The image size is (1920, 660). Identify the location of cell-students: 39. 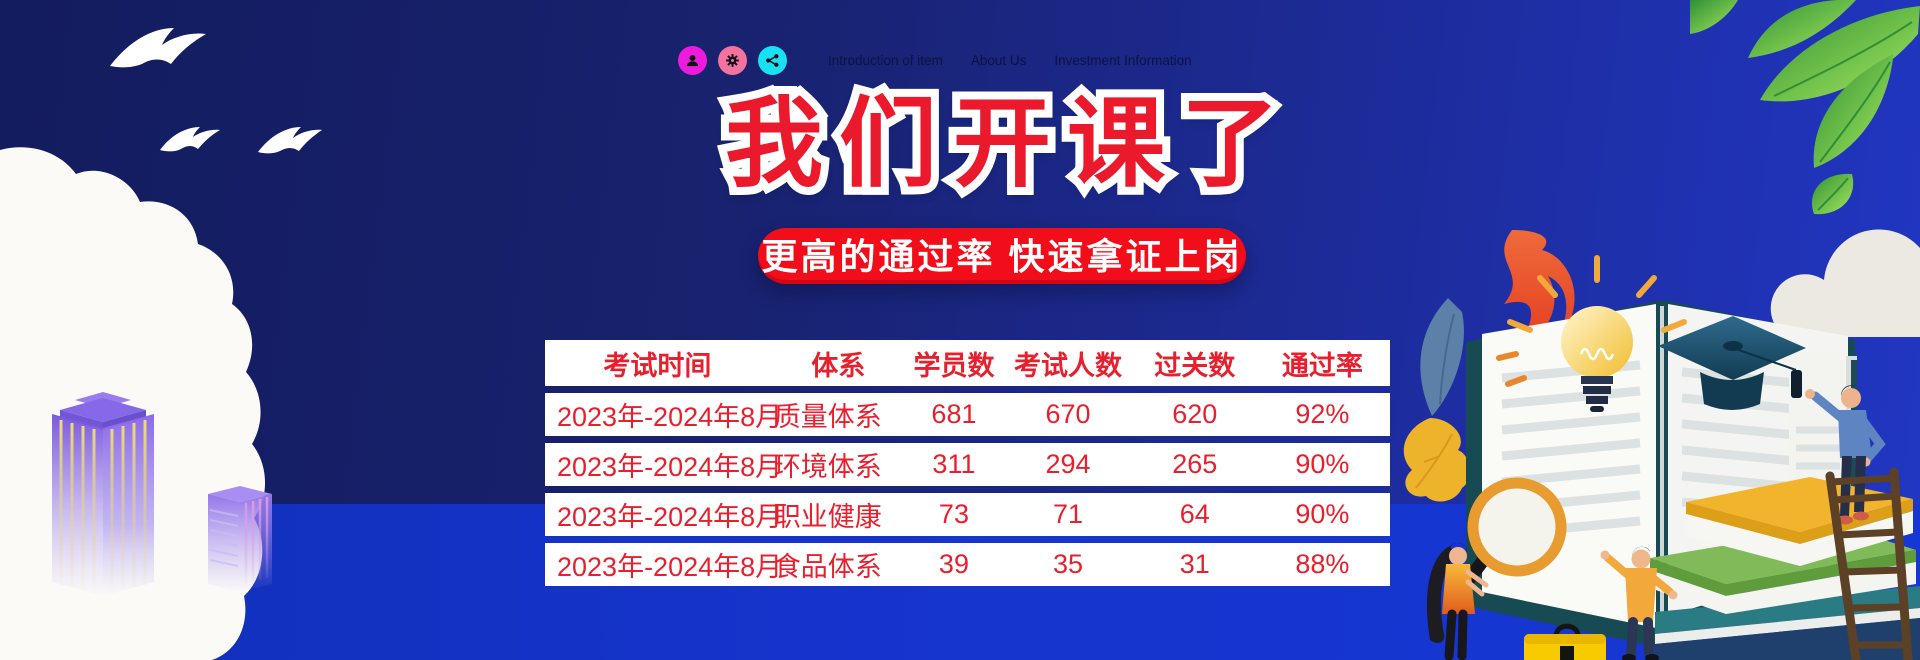
(953, 564).